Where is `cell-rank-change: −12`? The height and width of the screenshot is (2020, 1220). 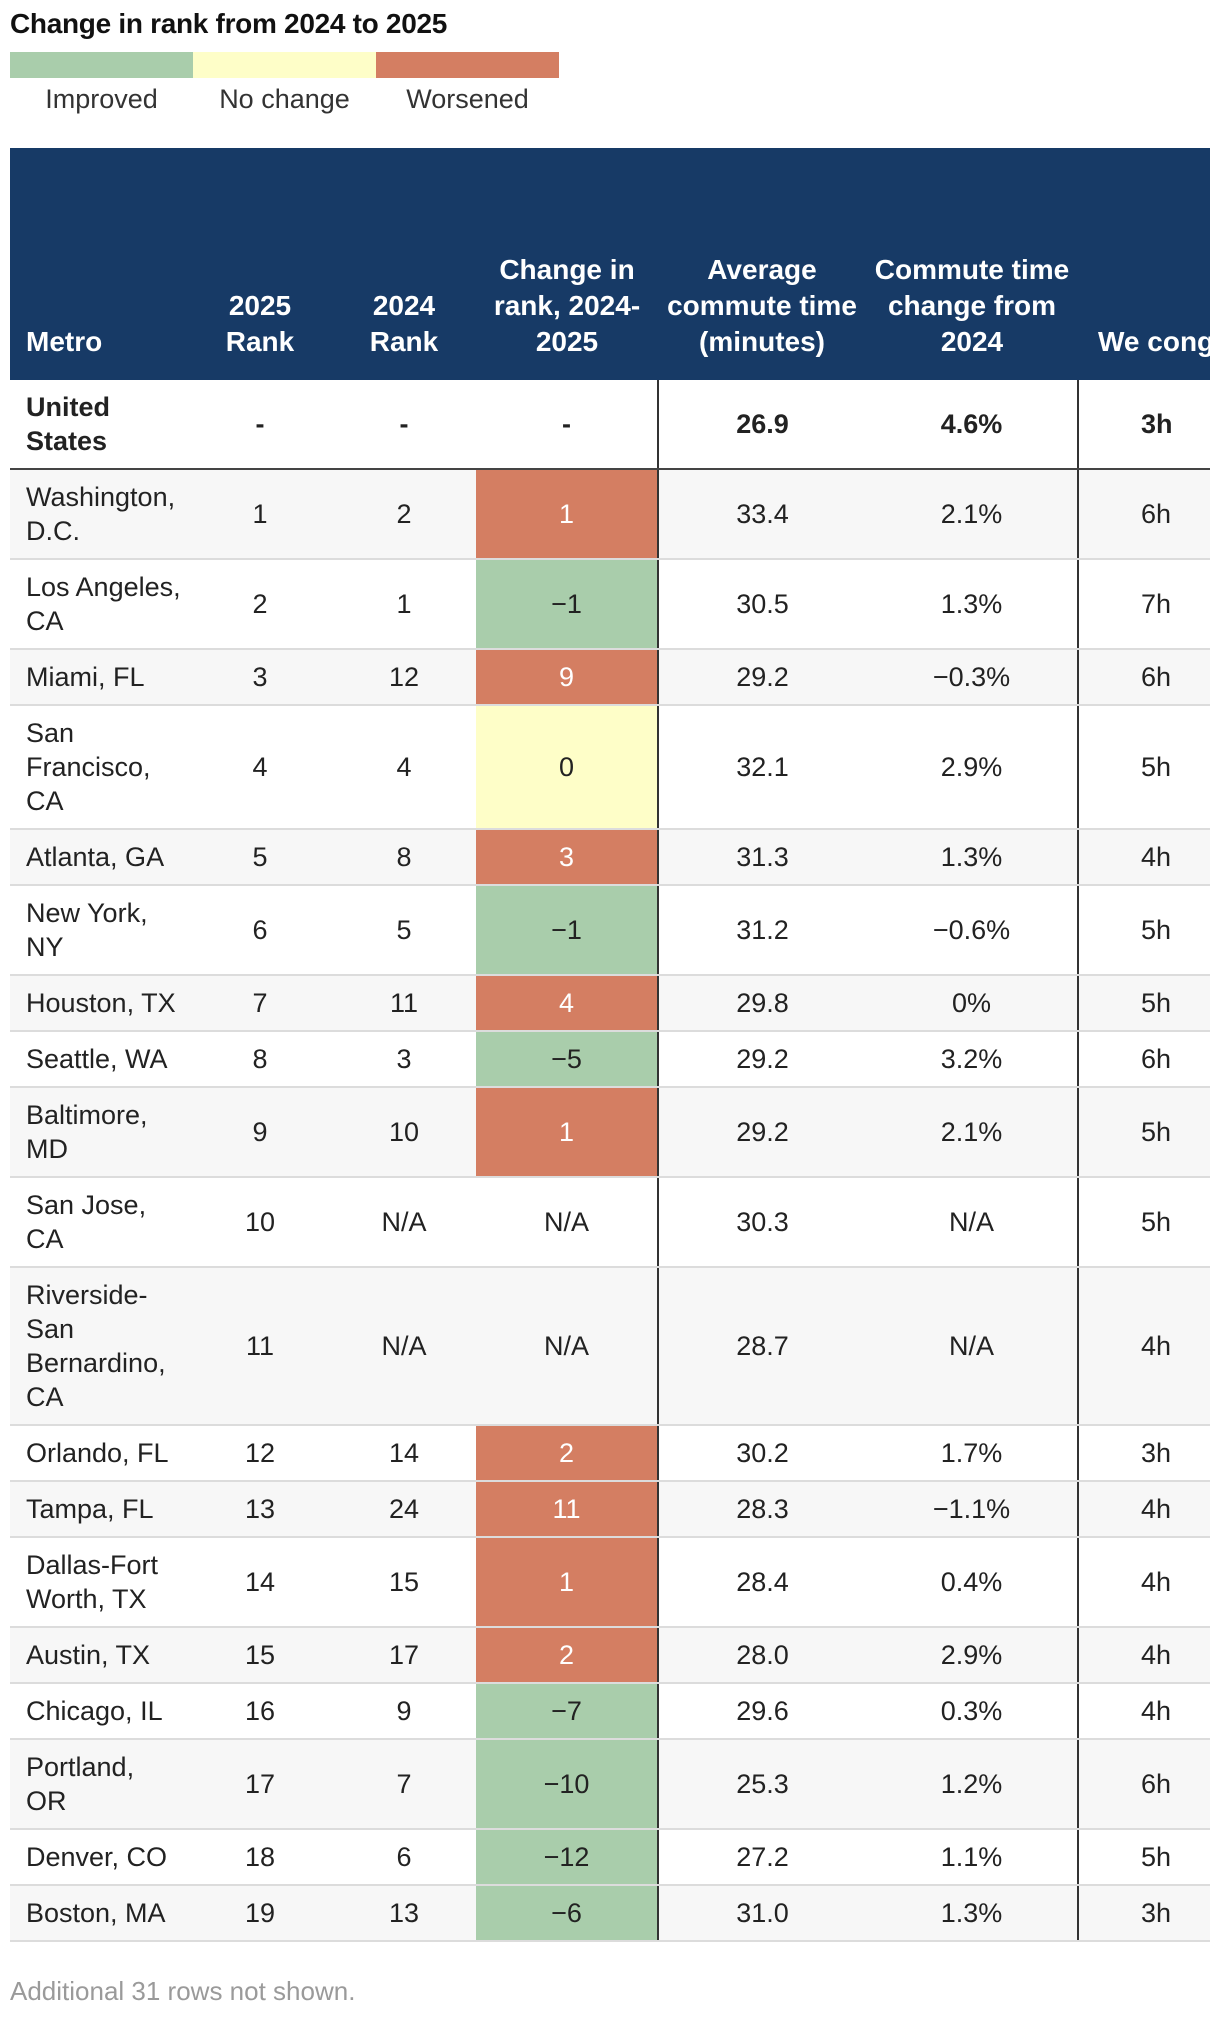 cell-rank-change: −12 is located at coordinates (567, 1857).